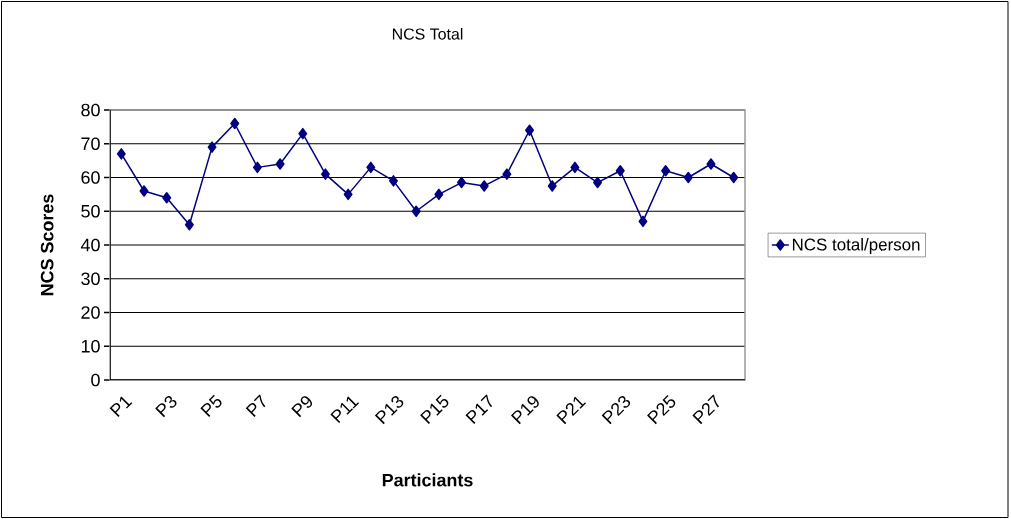  I want to click on y-tick-label: 40, so click(90, 245).